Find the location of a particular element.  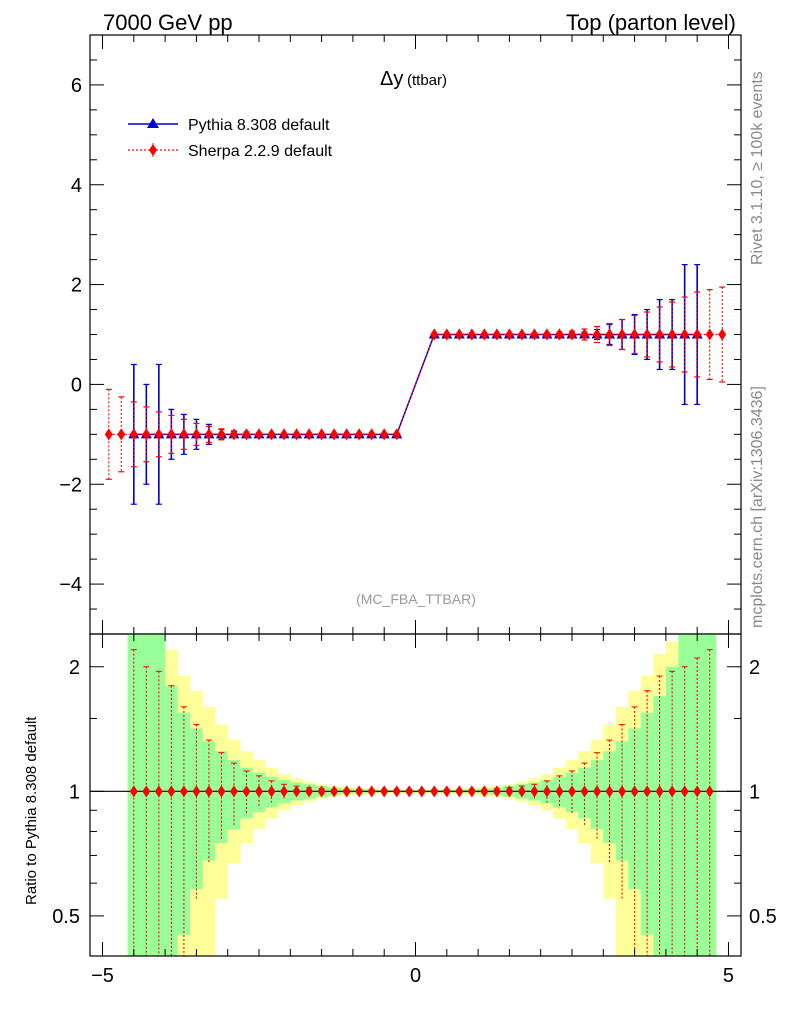

energy-label: 7000 GeV pp is located at coordinates (168, 22).